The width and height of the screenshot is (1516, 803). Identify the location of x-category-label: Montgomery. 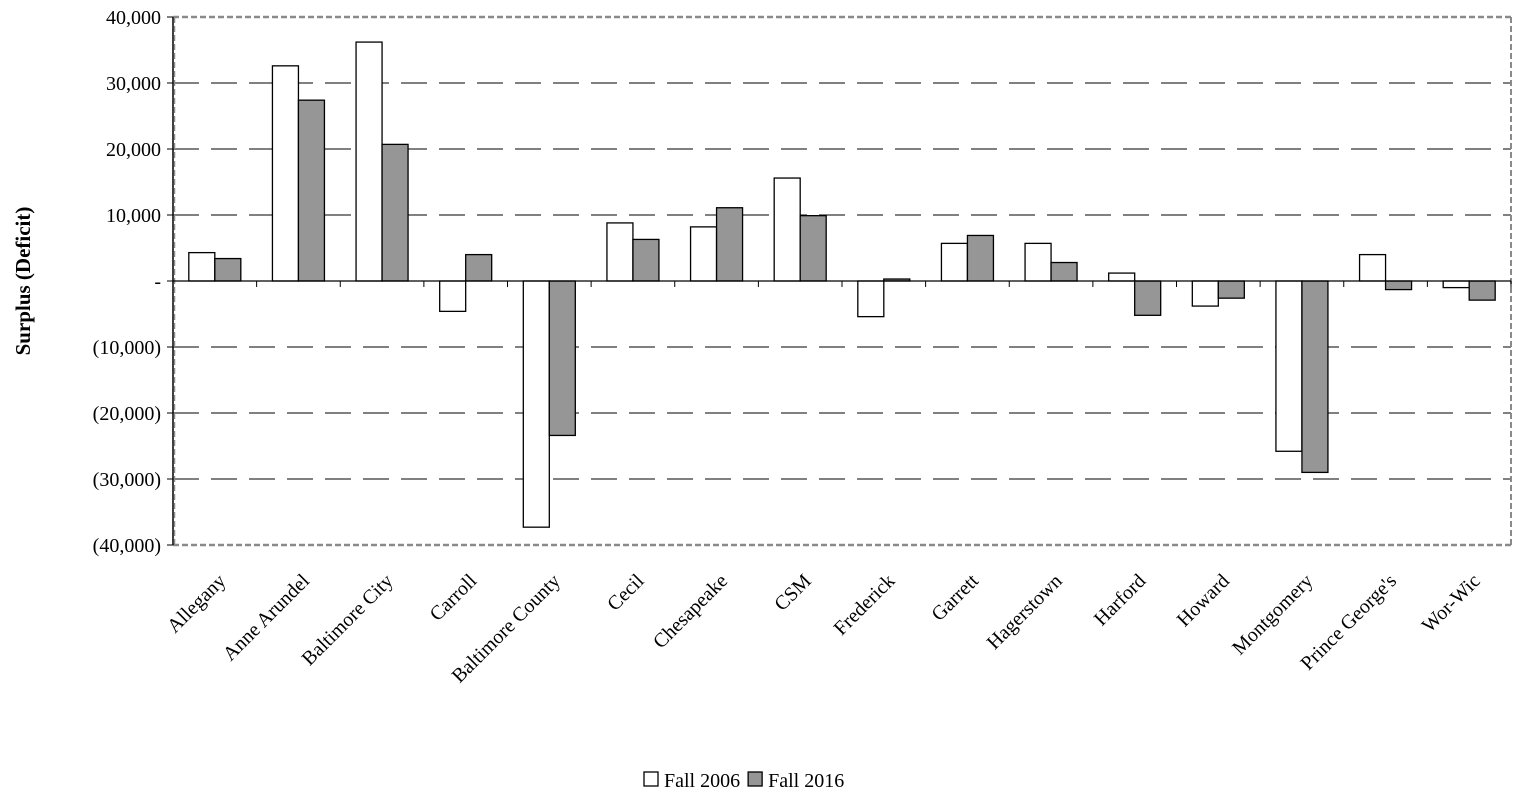
(1272, 614).